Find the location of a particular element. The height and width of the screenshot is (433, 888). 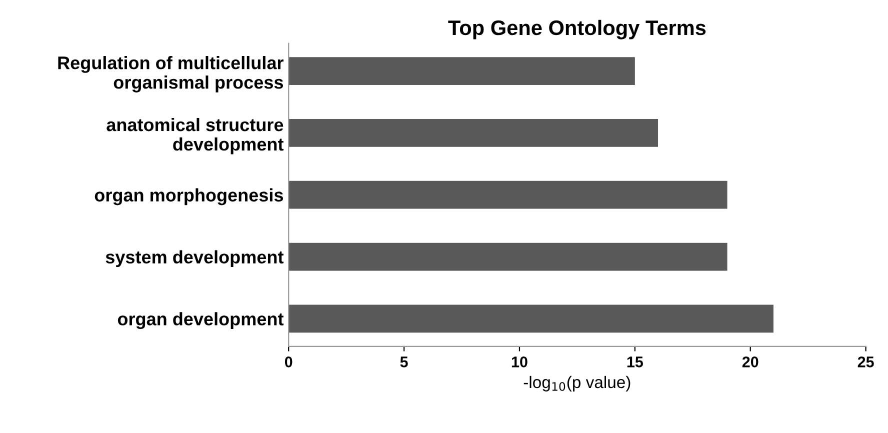

x-axis-title: -log$_{10}$(p value) is located at coordinates (577, 384).